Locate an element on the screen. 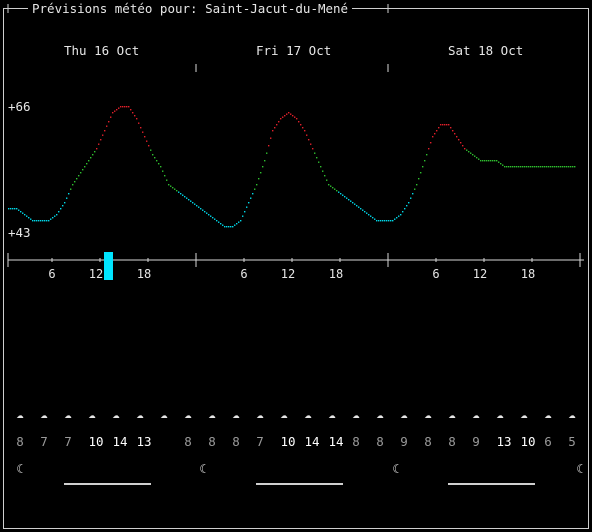 The height and width of the screenshot is (532, 592). current-time-marker is located at coordinates (108, 266).